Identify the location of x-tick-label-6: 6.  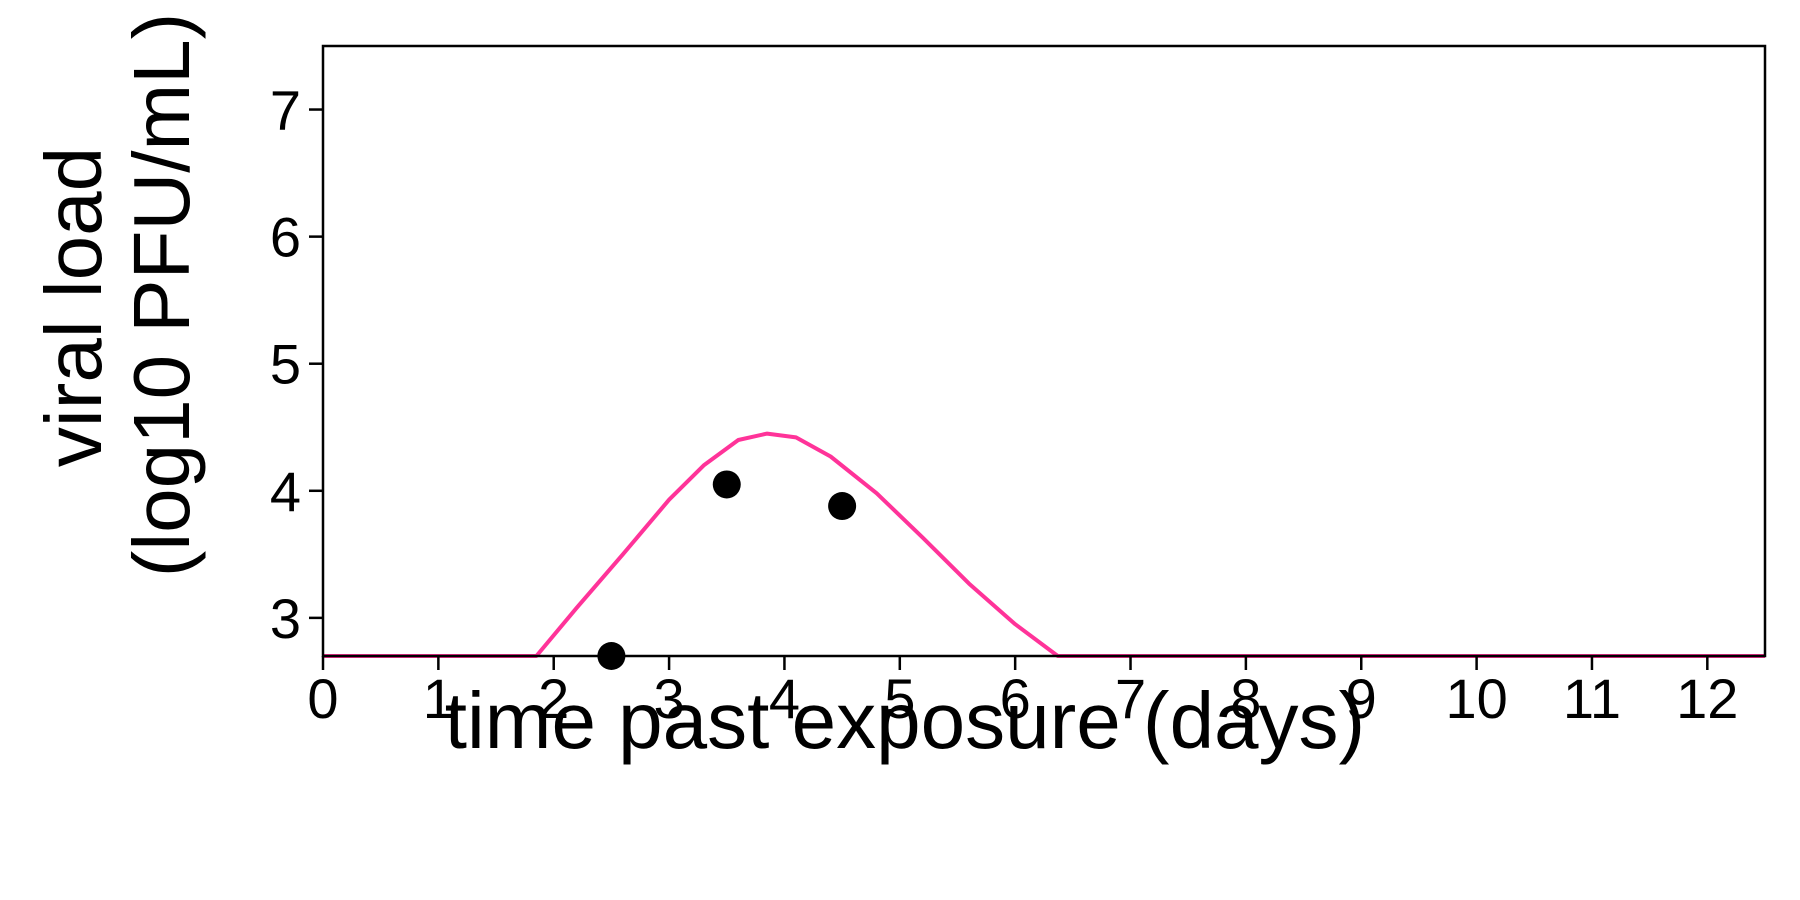
(1015, 698).